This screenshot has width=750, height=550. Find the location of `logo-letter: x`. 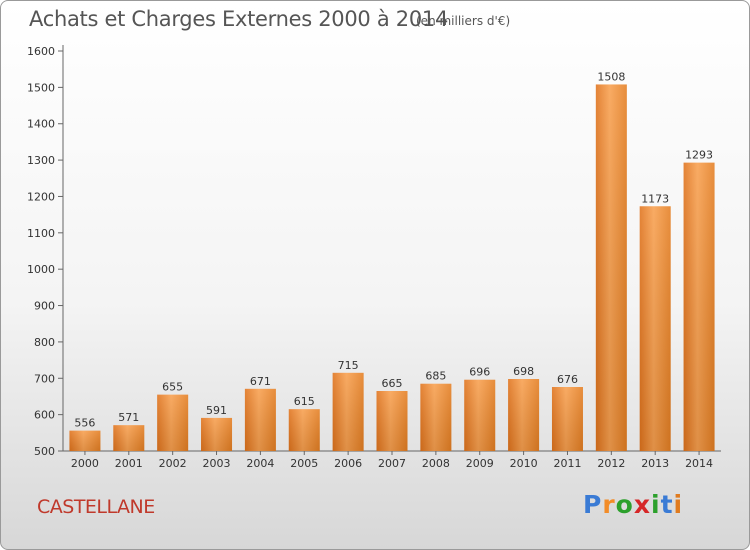

logo-letter: x is located at coordinates (642, 504).